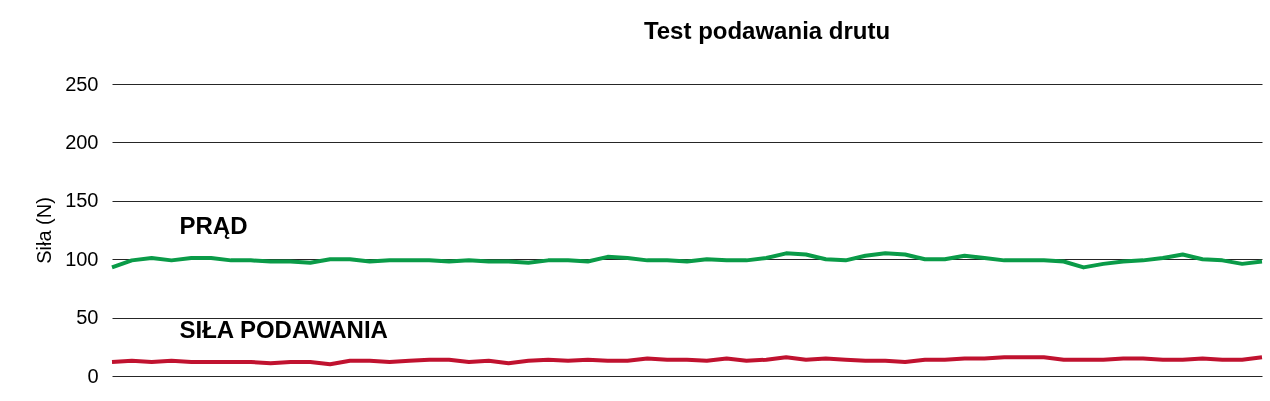 The width and height of the screenshot is (1270, 401). What do you see at coordinates (93, 375) in the screenshot?
I see `y-tick-label: 0` at bounding box center [93, 375].